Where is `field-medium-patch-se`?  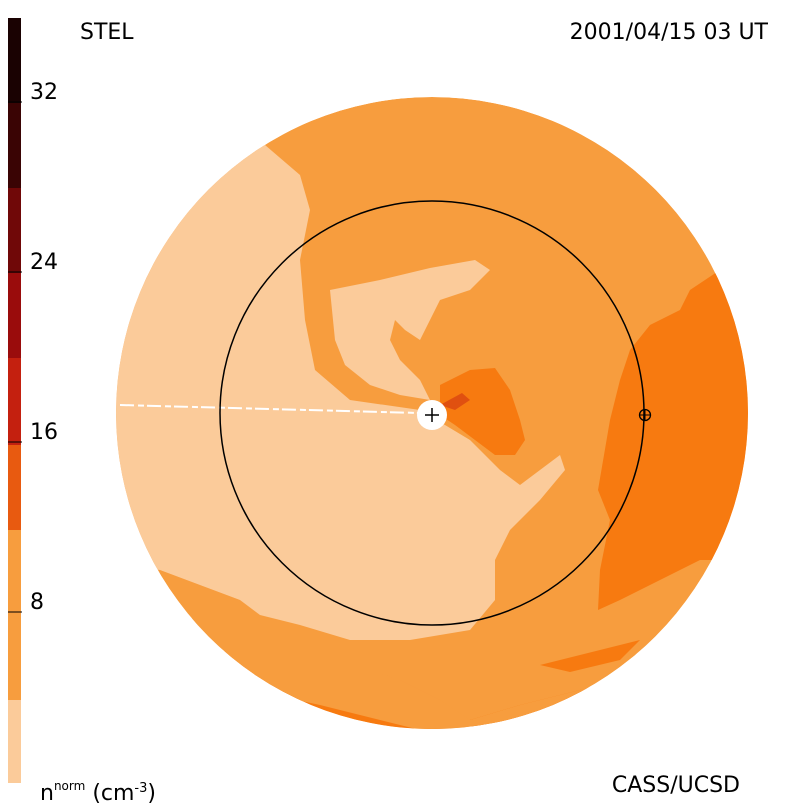 field-medium-patch-se is located at coordinates (590, 656).